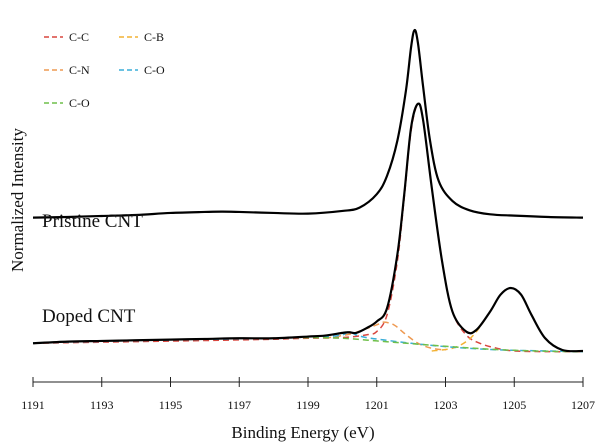 This screenshot has width=599, height=445. What do you see at coordinates (79, 37) in the screenshot?
I see `legend-label-0: C-C` at bounding box center [79, 37].